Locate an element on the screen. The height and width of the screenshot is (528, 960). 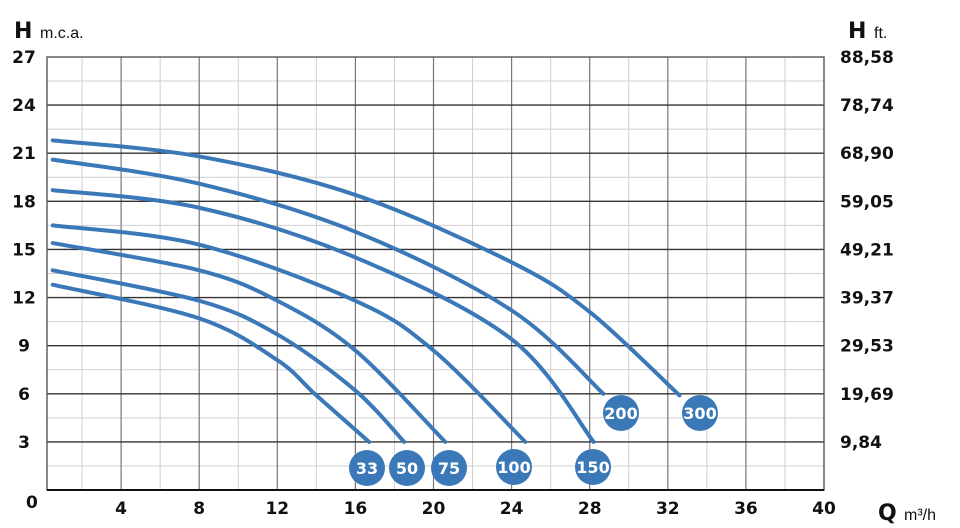
left-tick-label: 27 is located at coordinates (24, 58).